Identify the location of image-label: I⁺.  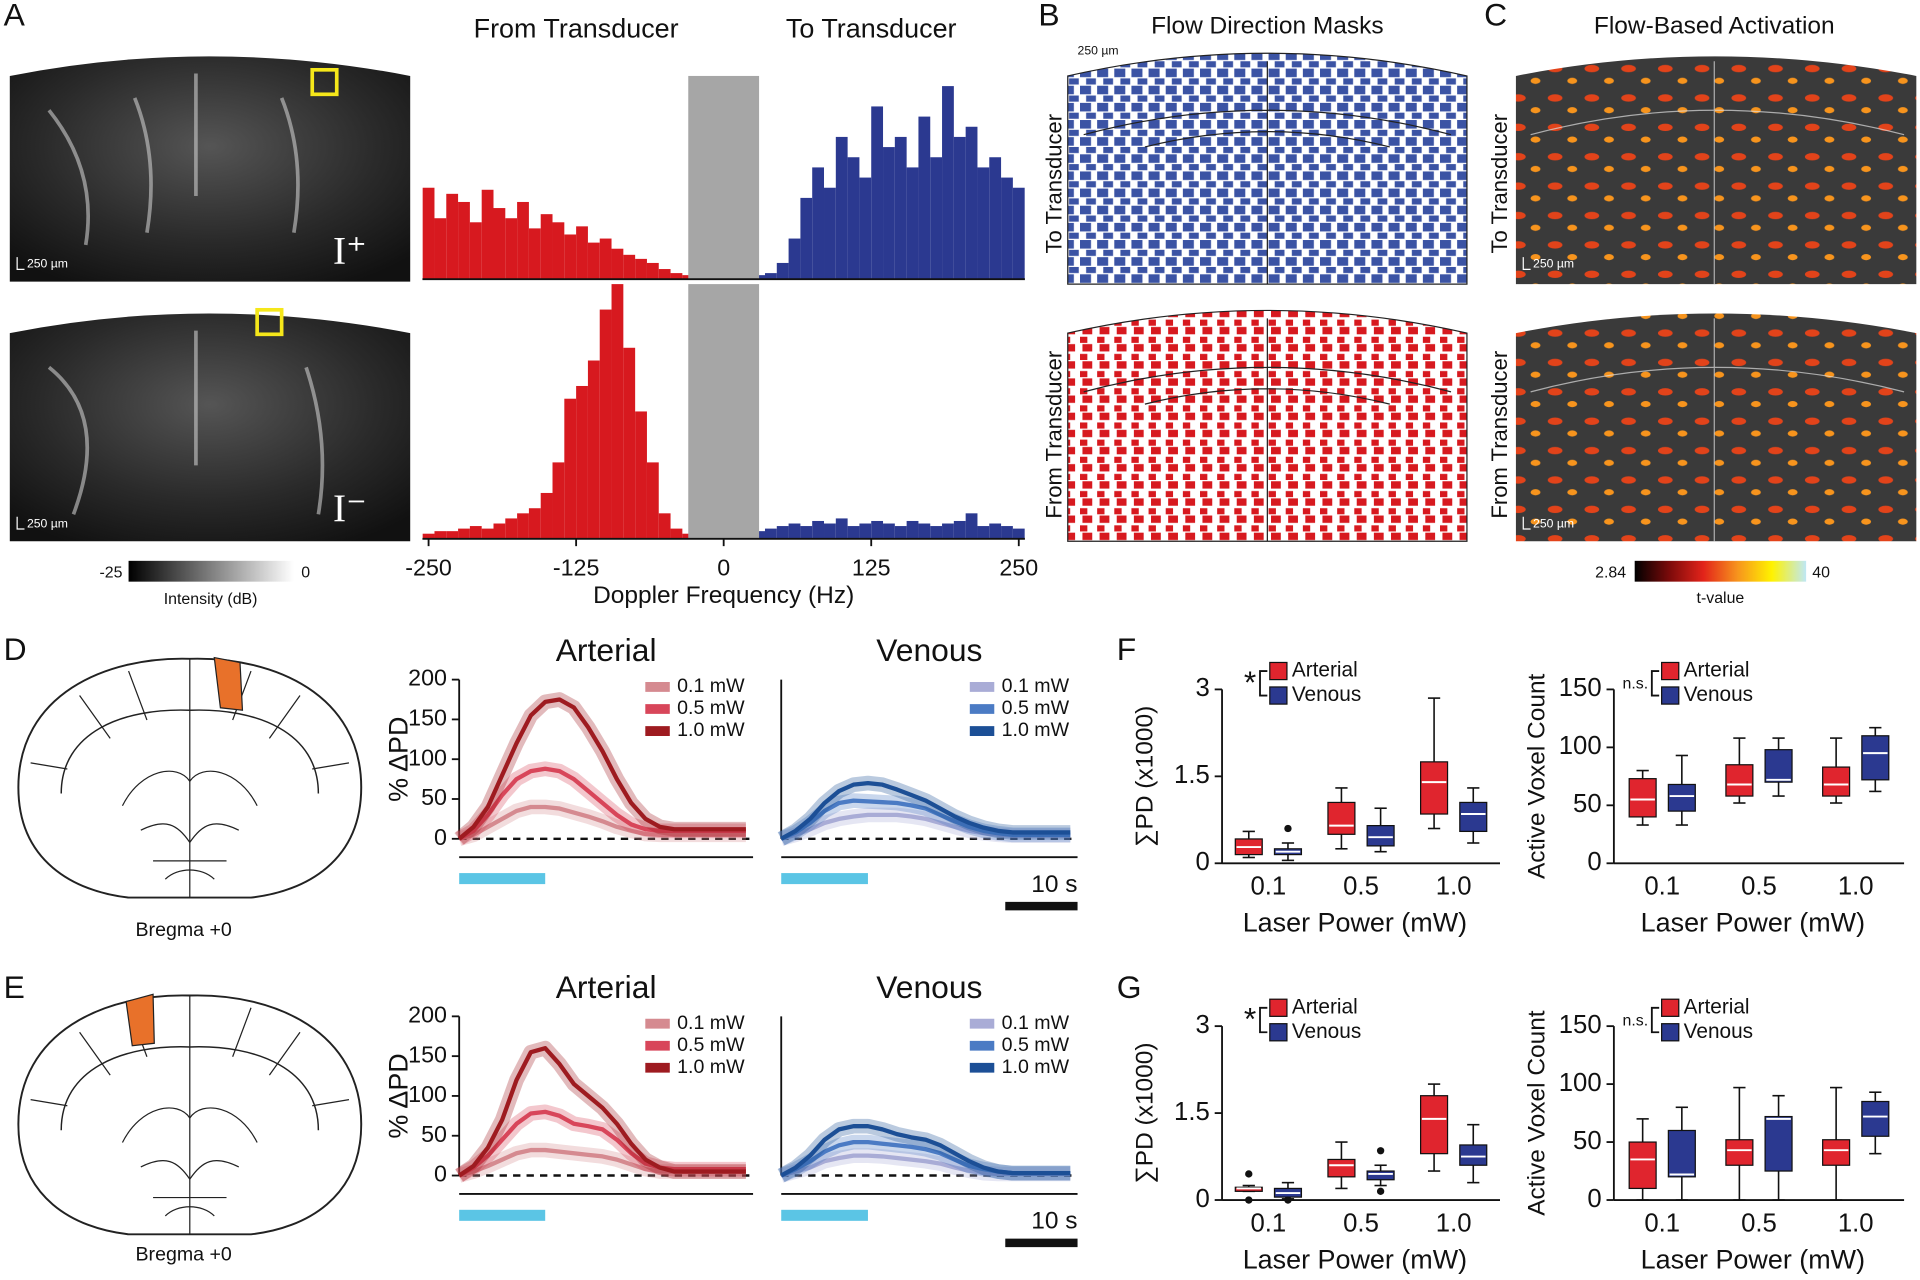
(350, 251).